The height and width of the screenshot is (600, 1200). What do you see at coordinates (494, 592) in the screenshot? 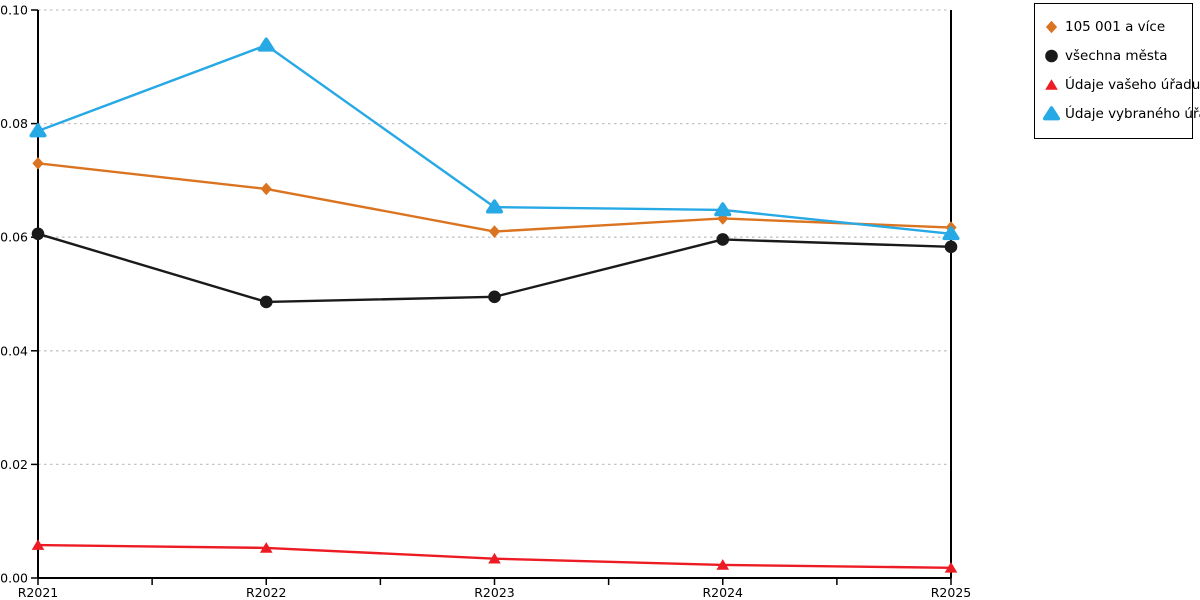
I see `x-tick-label: R2023` at bounding box center [494, 592].